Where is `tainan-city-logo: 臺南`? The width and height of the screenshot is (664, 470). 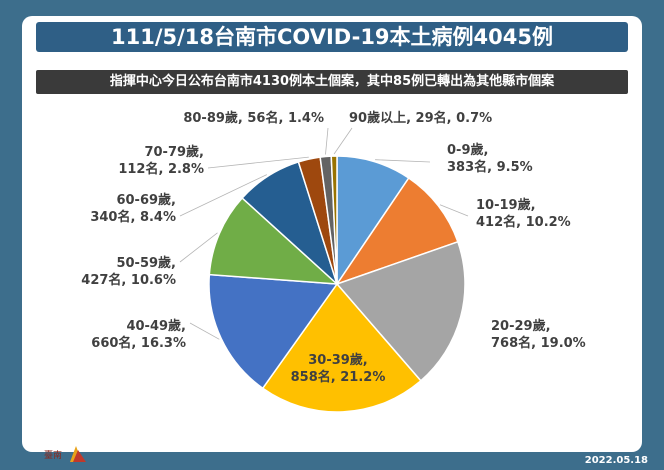
tainan-city-logo: 臺南 is located at coordinates (65, 454).